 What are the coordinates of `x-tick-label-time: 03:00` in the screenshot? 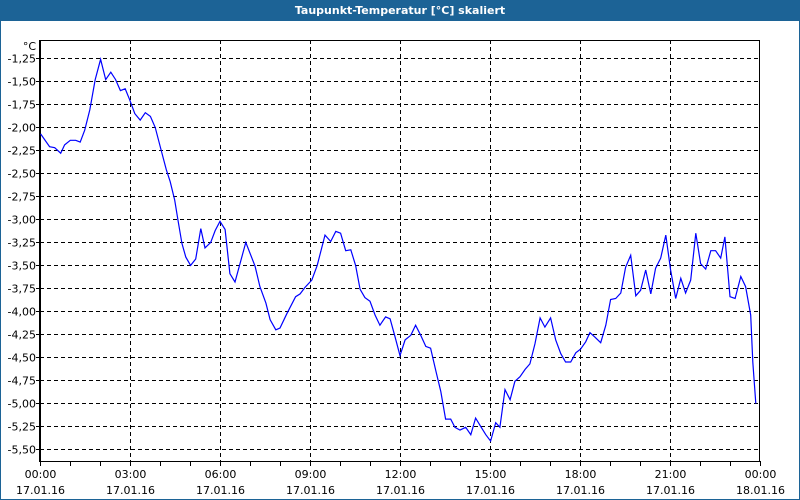 It's located at (131, 474).